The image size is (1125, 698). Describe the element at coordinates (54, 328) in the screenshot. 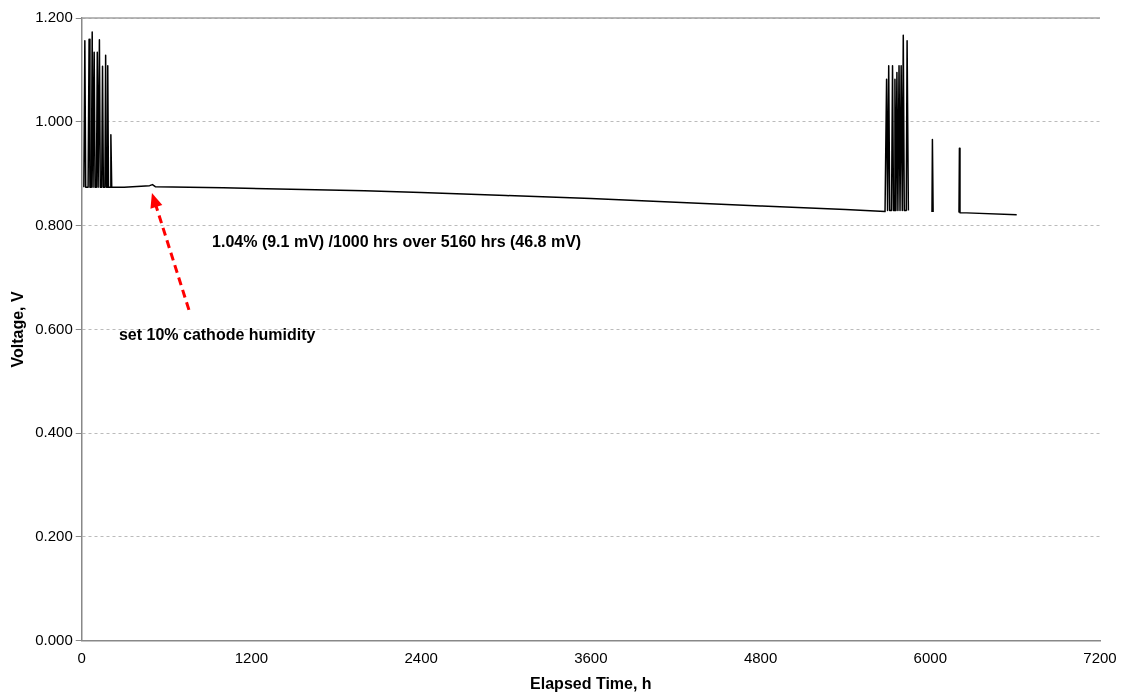

I see `y-tick-label: 0.600` at that location.